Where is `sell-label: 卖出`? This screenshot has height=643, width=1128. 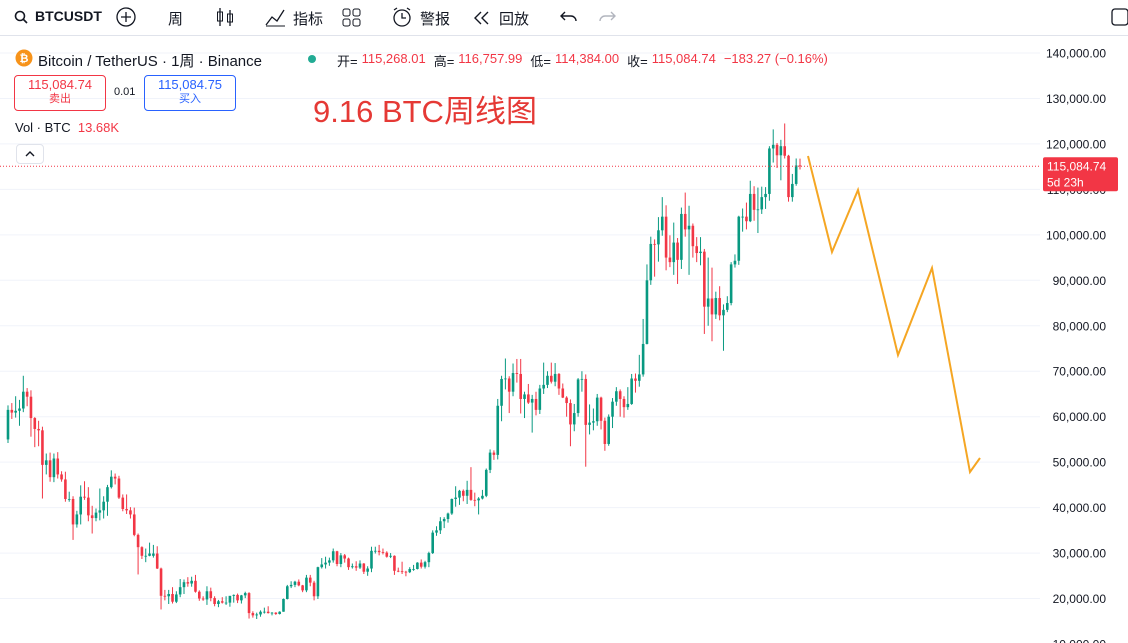
sell-label: 卖出 is located at coordinates (60, 99).